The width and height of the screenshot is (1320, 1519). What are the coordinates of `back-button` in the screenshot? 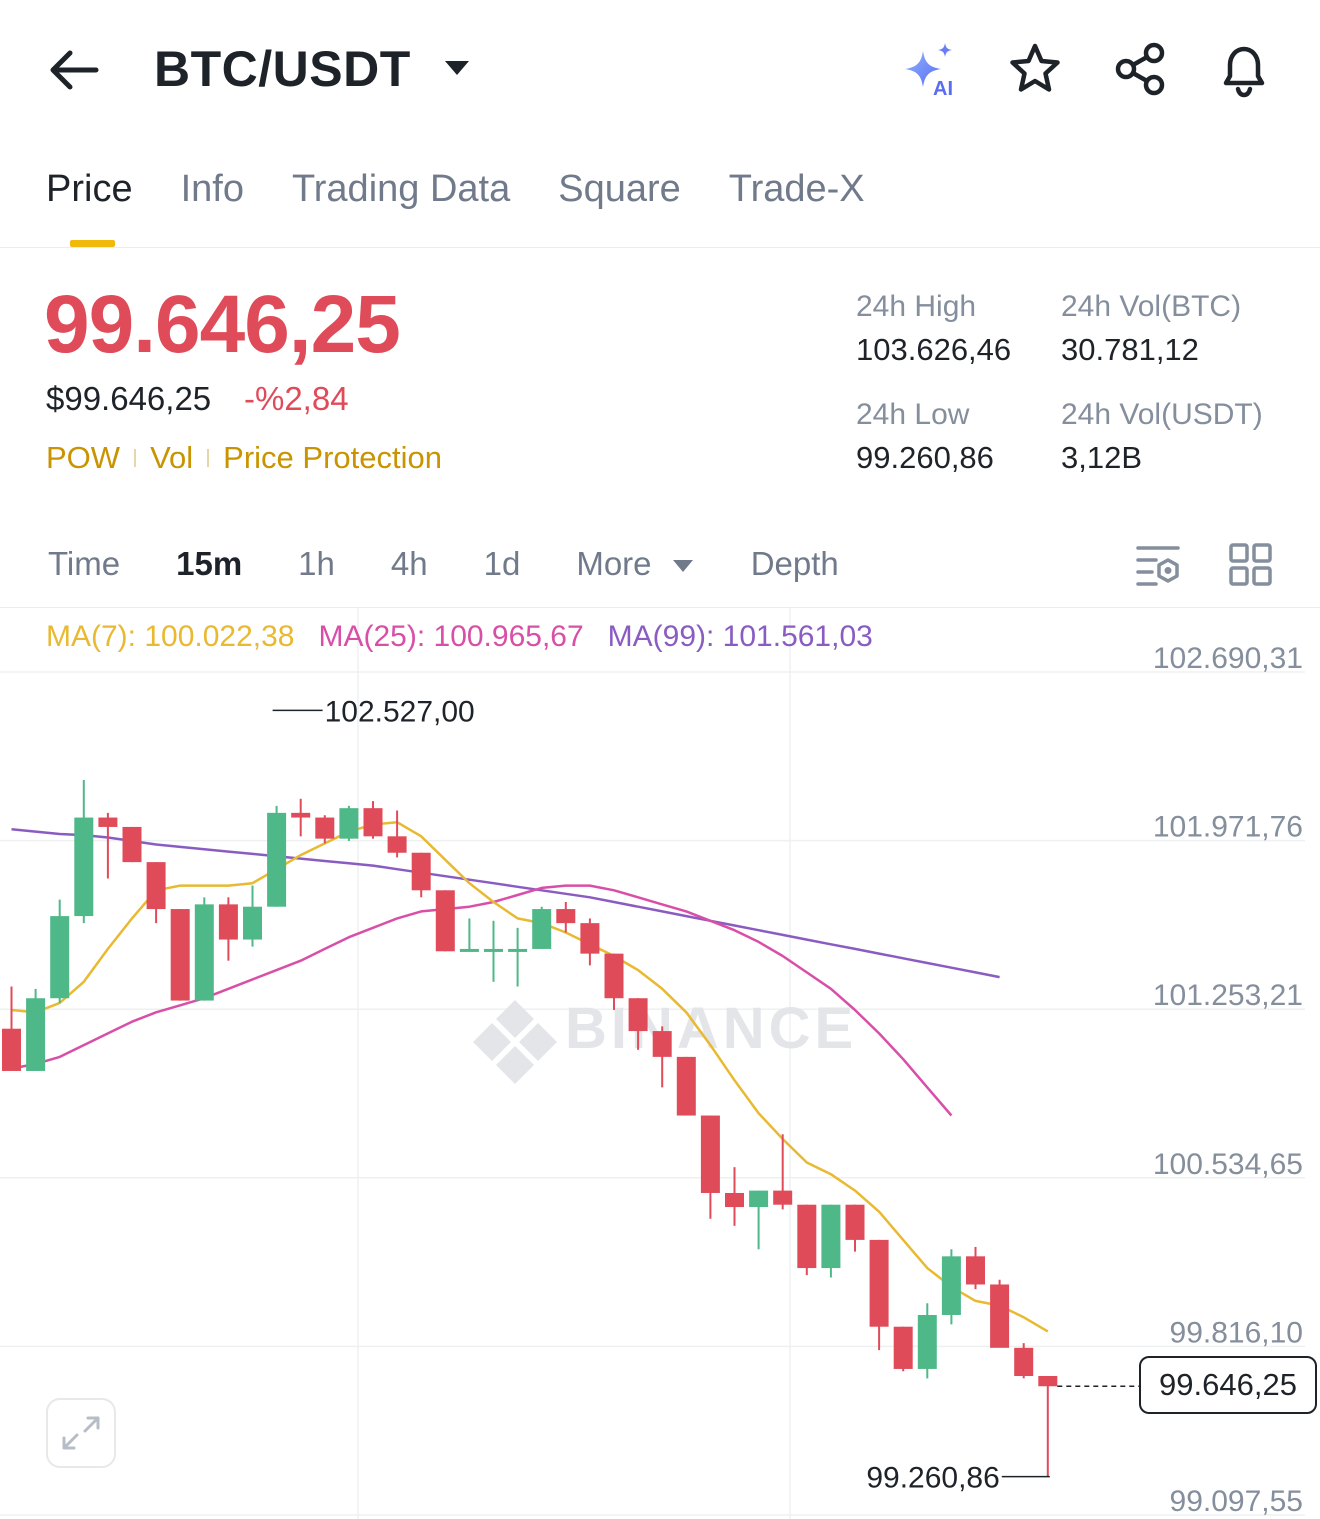 It's located at (75, 70).